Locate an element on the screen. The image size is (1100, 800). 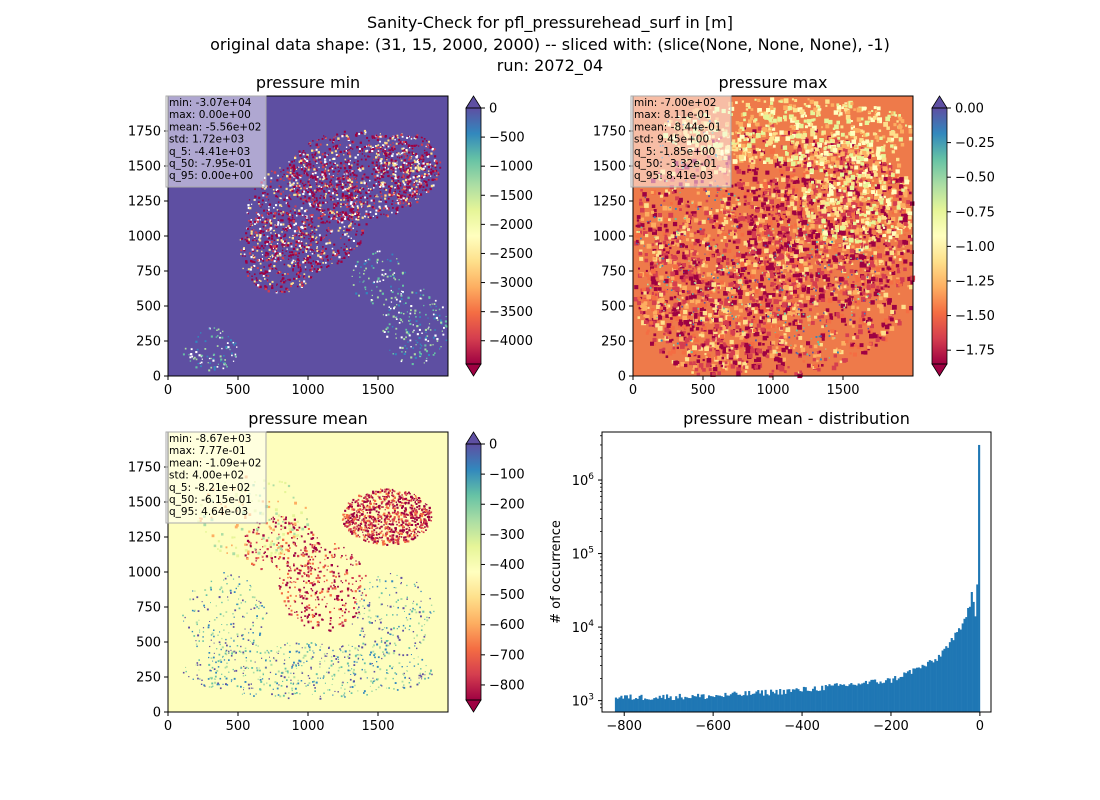
y-tick-label: 10³ is located at coordinates (583, 701).